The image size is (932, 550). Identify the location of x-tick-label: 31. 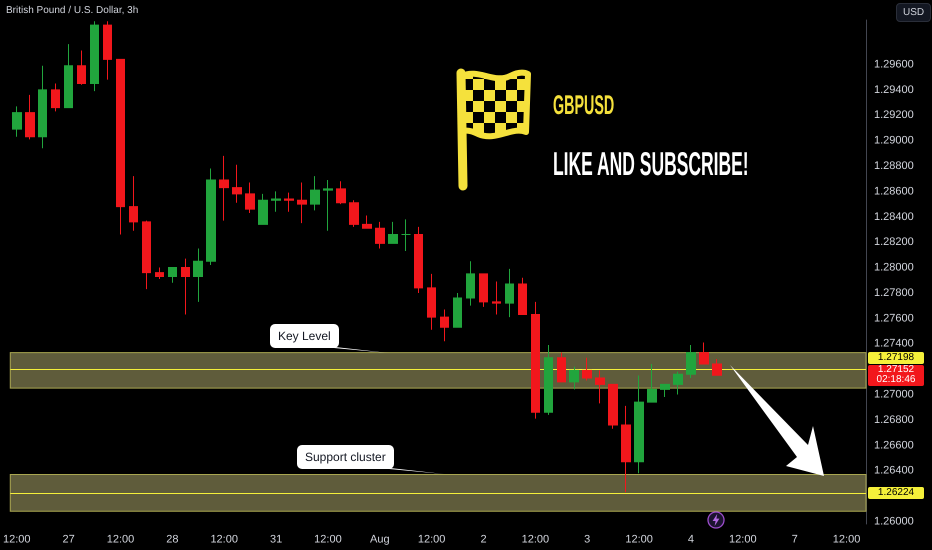
(276, 540).